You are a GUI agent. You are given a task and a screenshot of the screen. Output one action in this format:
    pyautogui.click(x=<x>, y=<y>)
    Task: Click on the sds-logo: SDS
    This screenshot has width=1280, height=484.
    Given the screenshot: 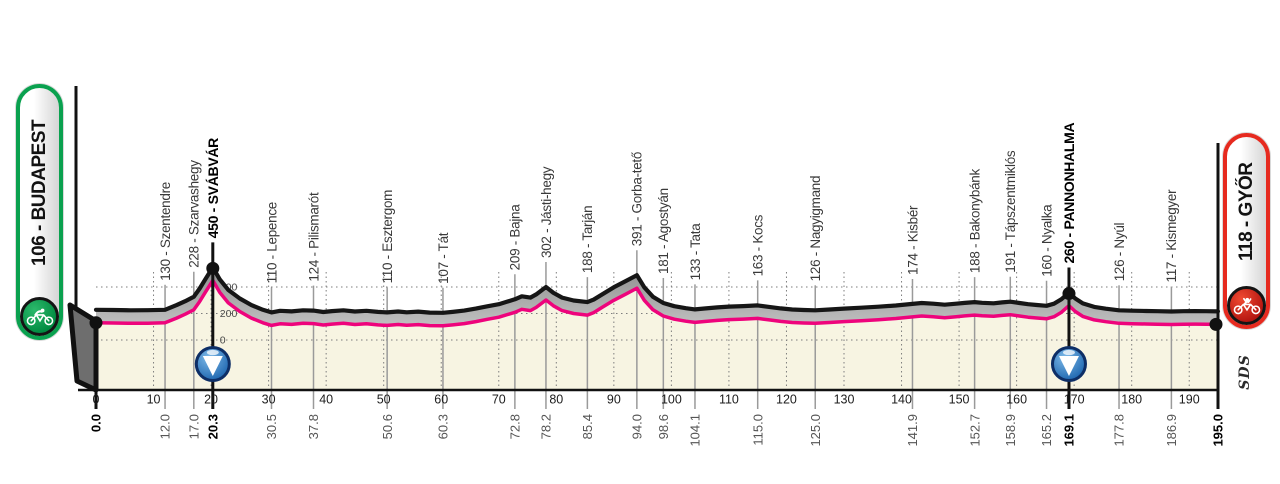 What is the action you would take?
    pyautogui.click(x=1245, y=372)
    